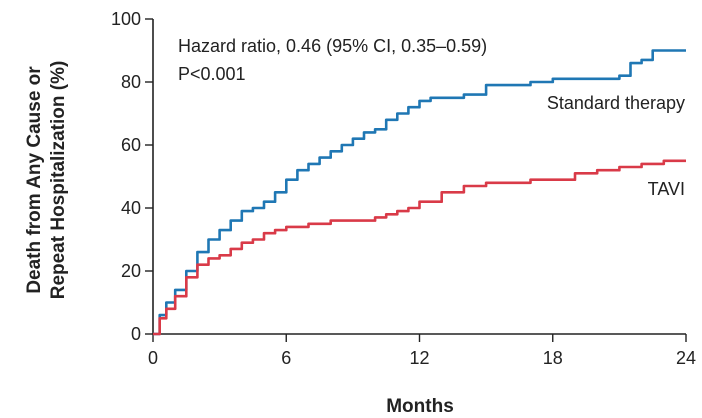 This screenshot has width=702, height=418. I want to click on hazard-ratio-annotation: Hazard ratio, 0.46 (95% CI, 0.35–0.59), so click(332, 46).